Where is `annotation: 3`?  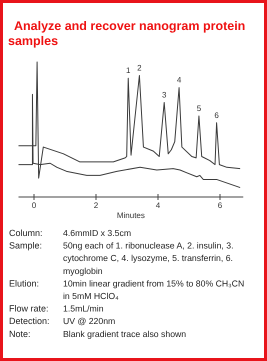
annotation: 3 is located at coordinates (164, 95).